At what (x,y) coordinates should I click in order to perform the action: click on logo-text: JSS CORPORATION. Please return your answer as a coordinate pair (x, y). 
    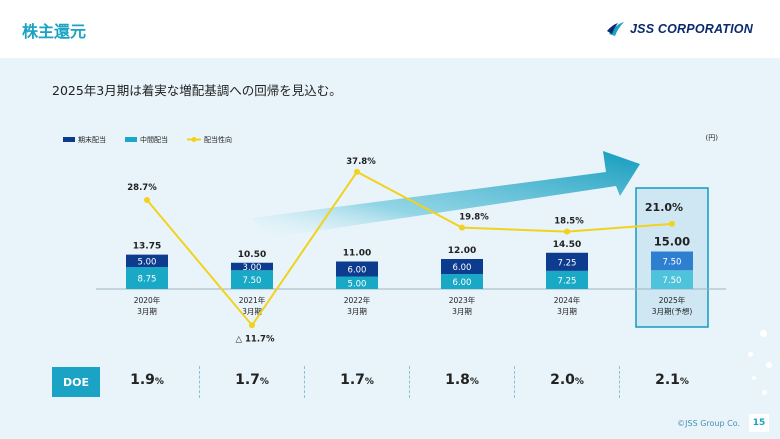
    Looking at the image, I should click on (691, 29).